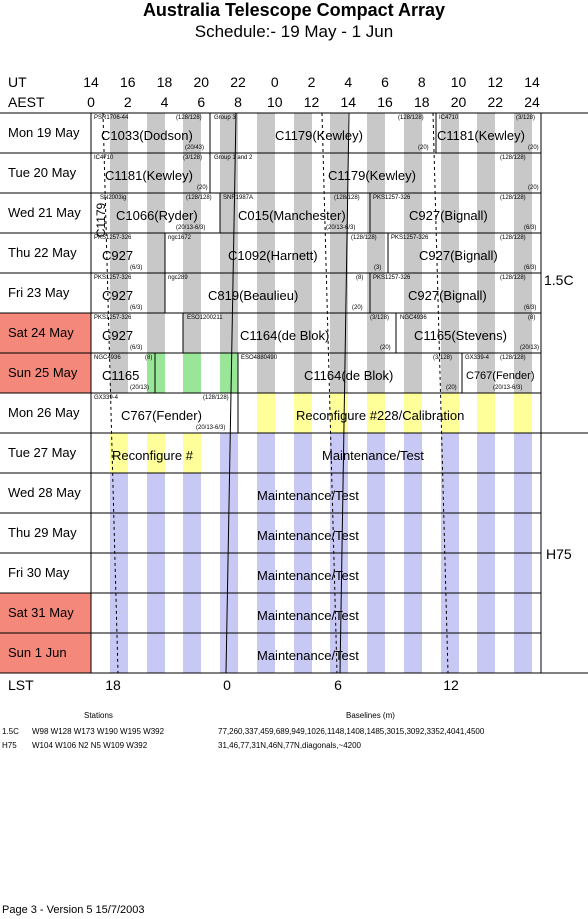  What do you see at coordinates (338, 685) in the screenshot?
I see `lst-tick: 6` at bounding box center [338, 685].